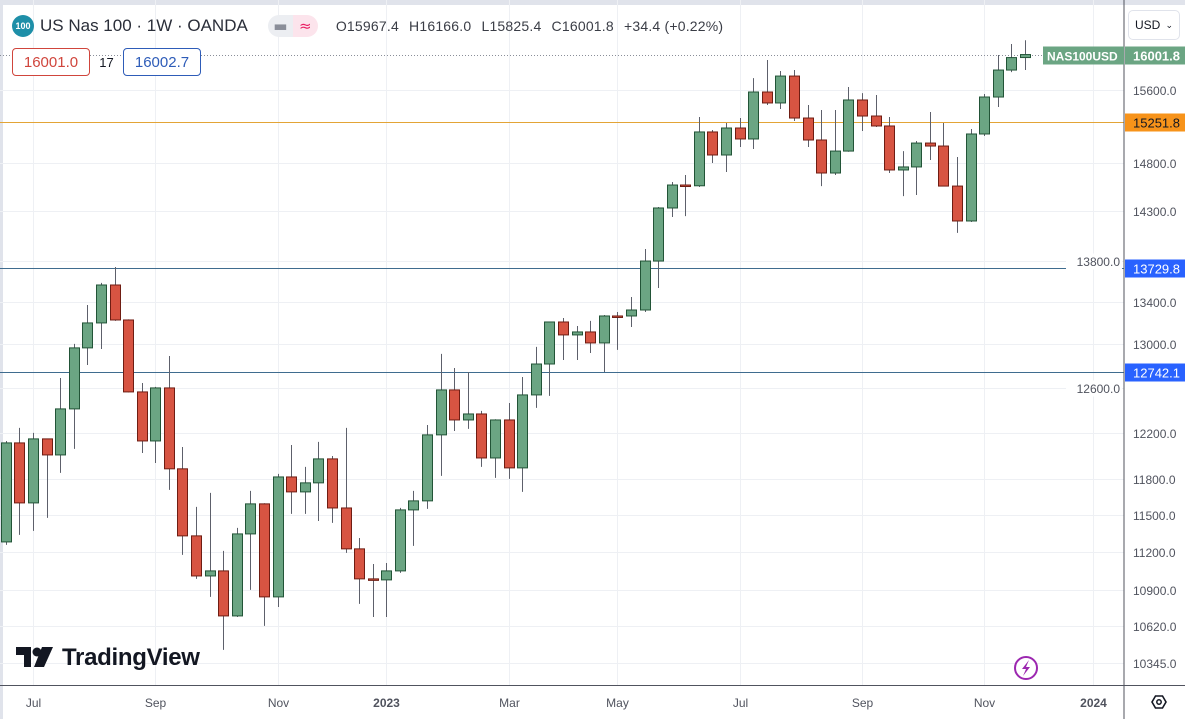  I want to click on display-toggle: ▬ ≈, so click(292, 26).